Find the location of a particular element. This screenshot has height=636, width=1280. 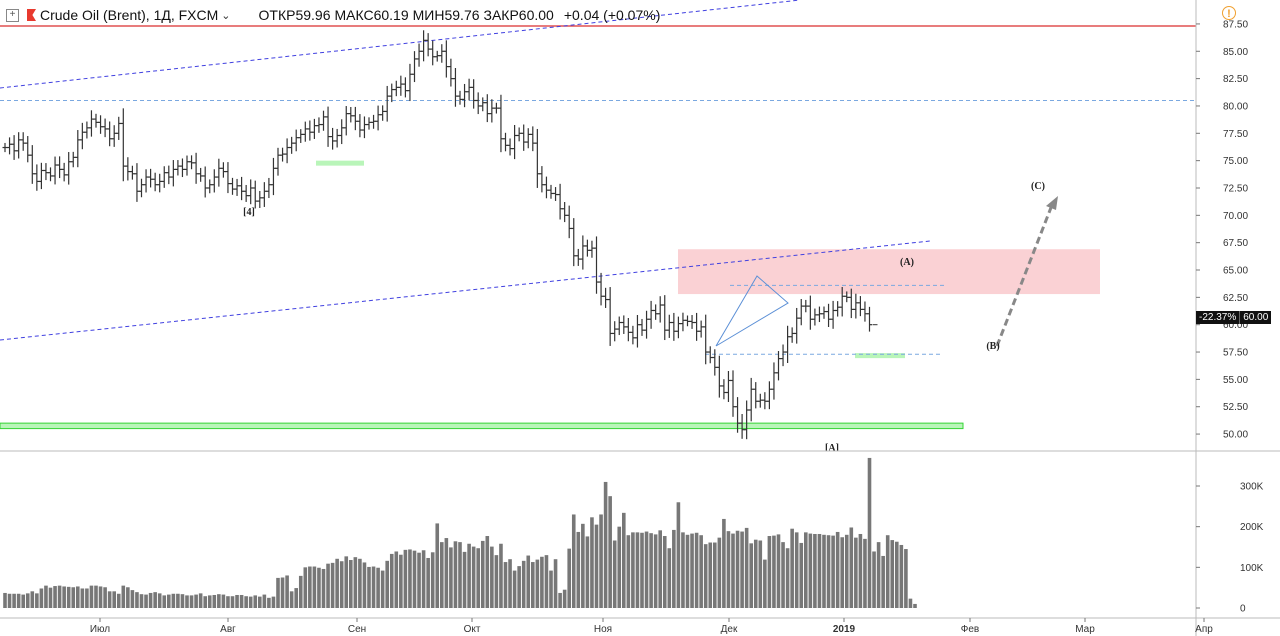

upper-channel-line is located at coordinates (400, 44).